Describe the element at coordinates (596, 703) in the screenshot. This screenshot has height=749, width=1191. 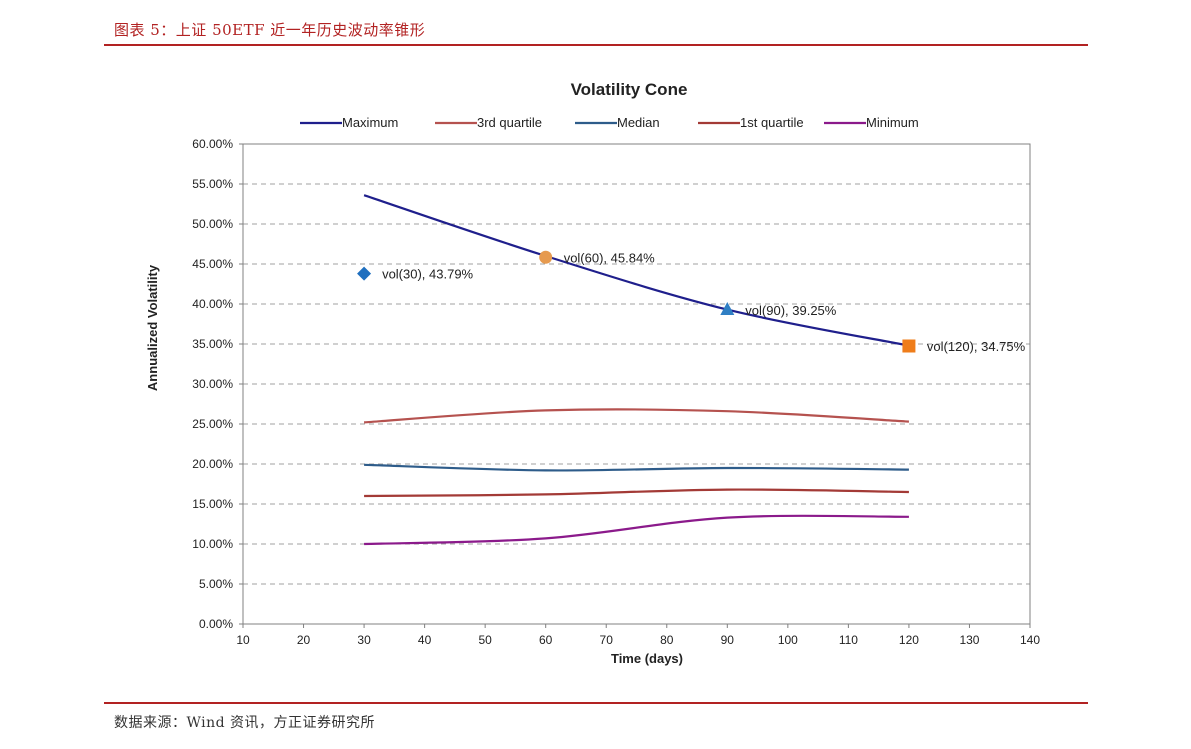
I see `footer-divider` at that location.